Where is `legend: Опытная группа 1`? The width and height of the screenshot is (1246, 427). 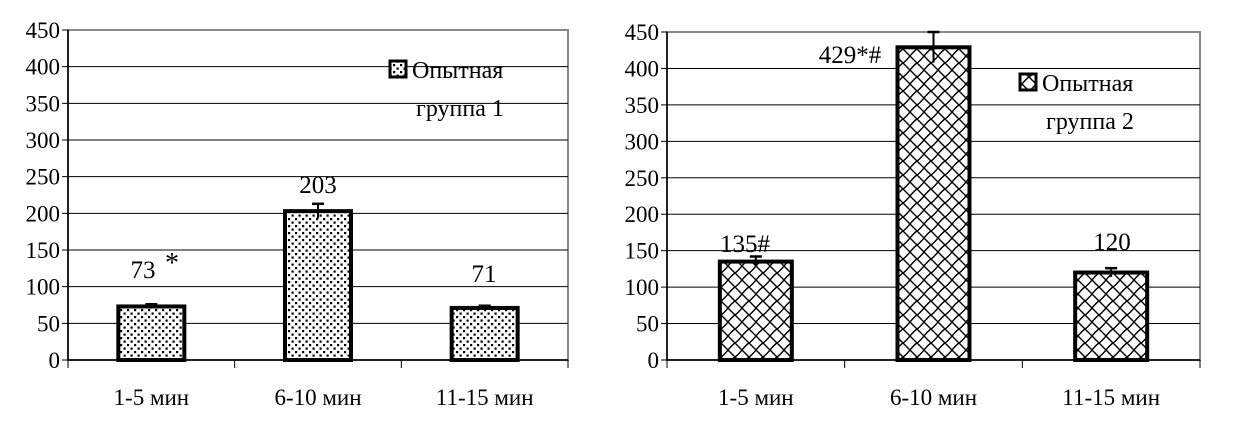
legend: Опытная группа 1 is located at coordinates (446, 90).